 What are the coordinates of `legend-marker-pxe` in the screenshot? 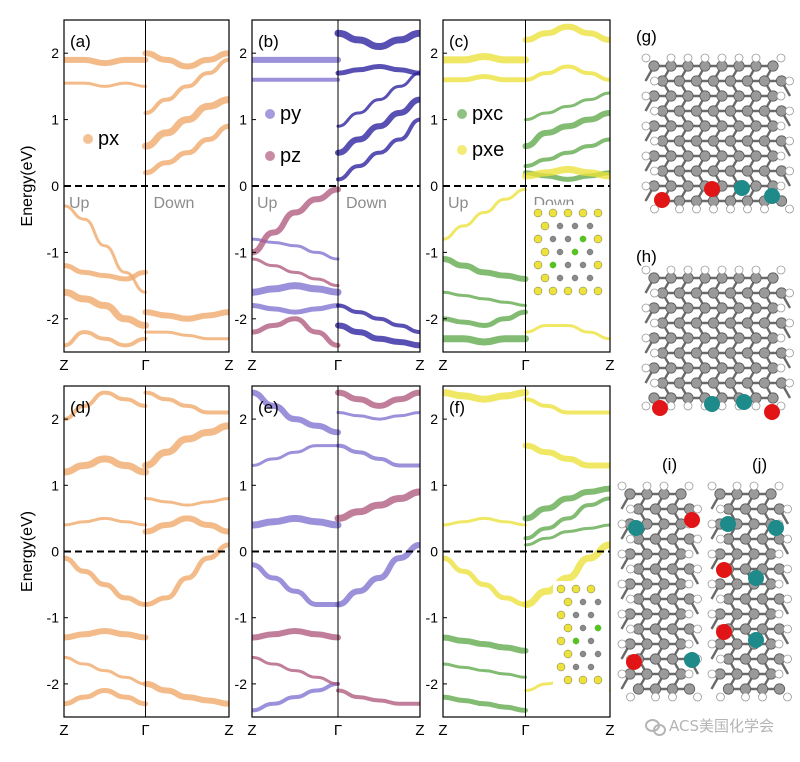 It's located at (462, 150).